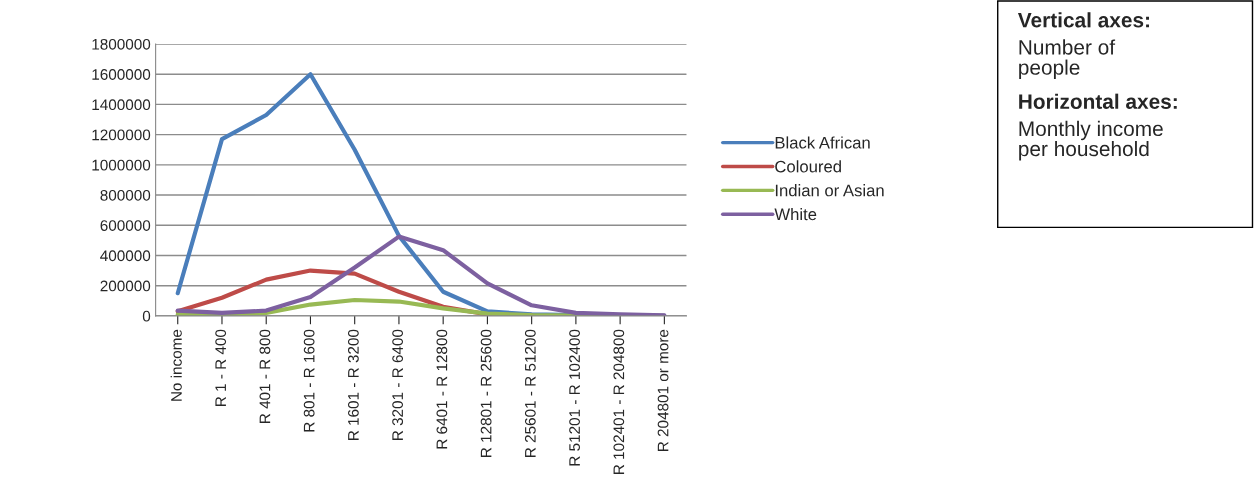  Describe the element at coordinates (125, 286) in the screenshot. I see `y-tick-label: 200000` at that location.